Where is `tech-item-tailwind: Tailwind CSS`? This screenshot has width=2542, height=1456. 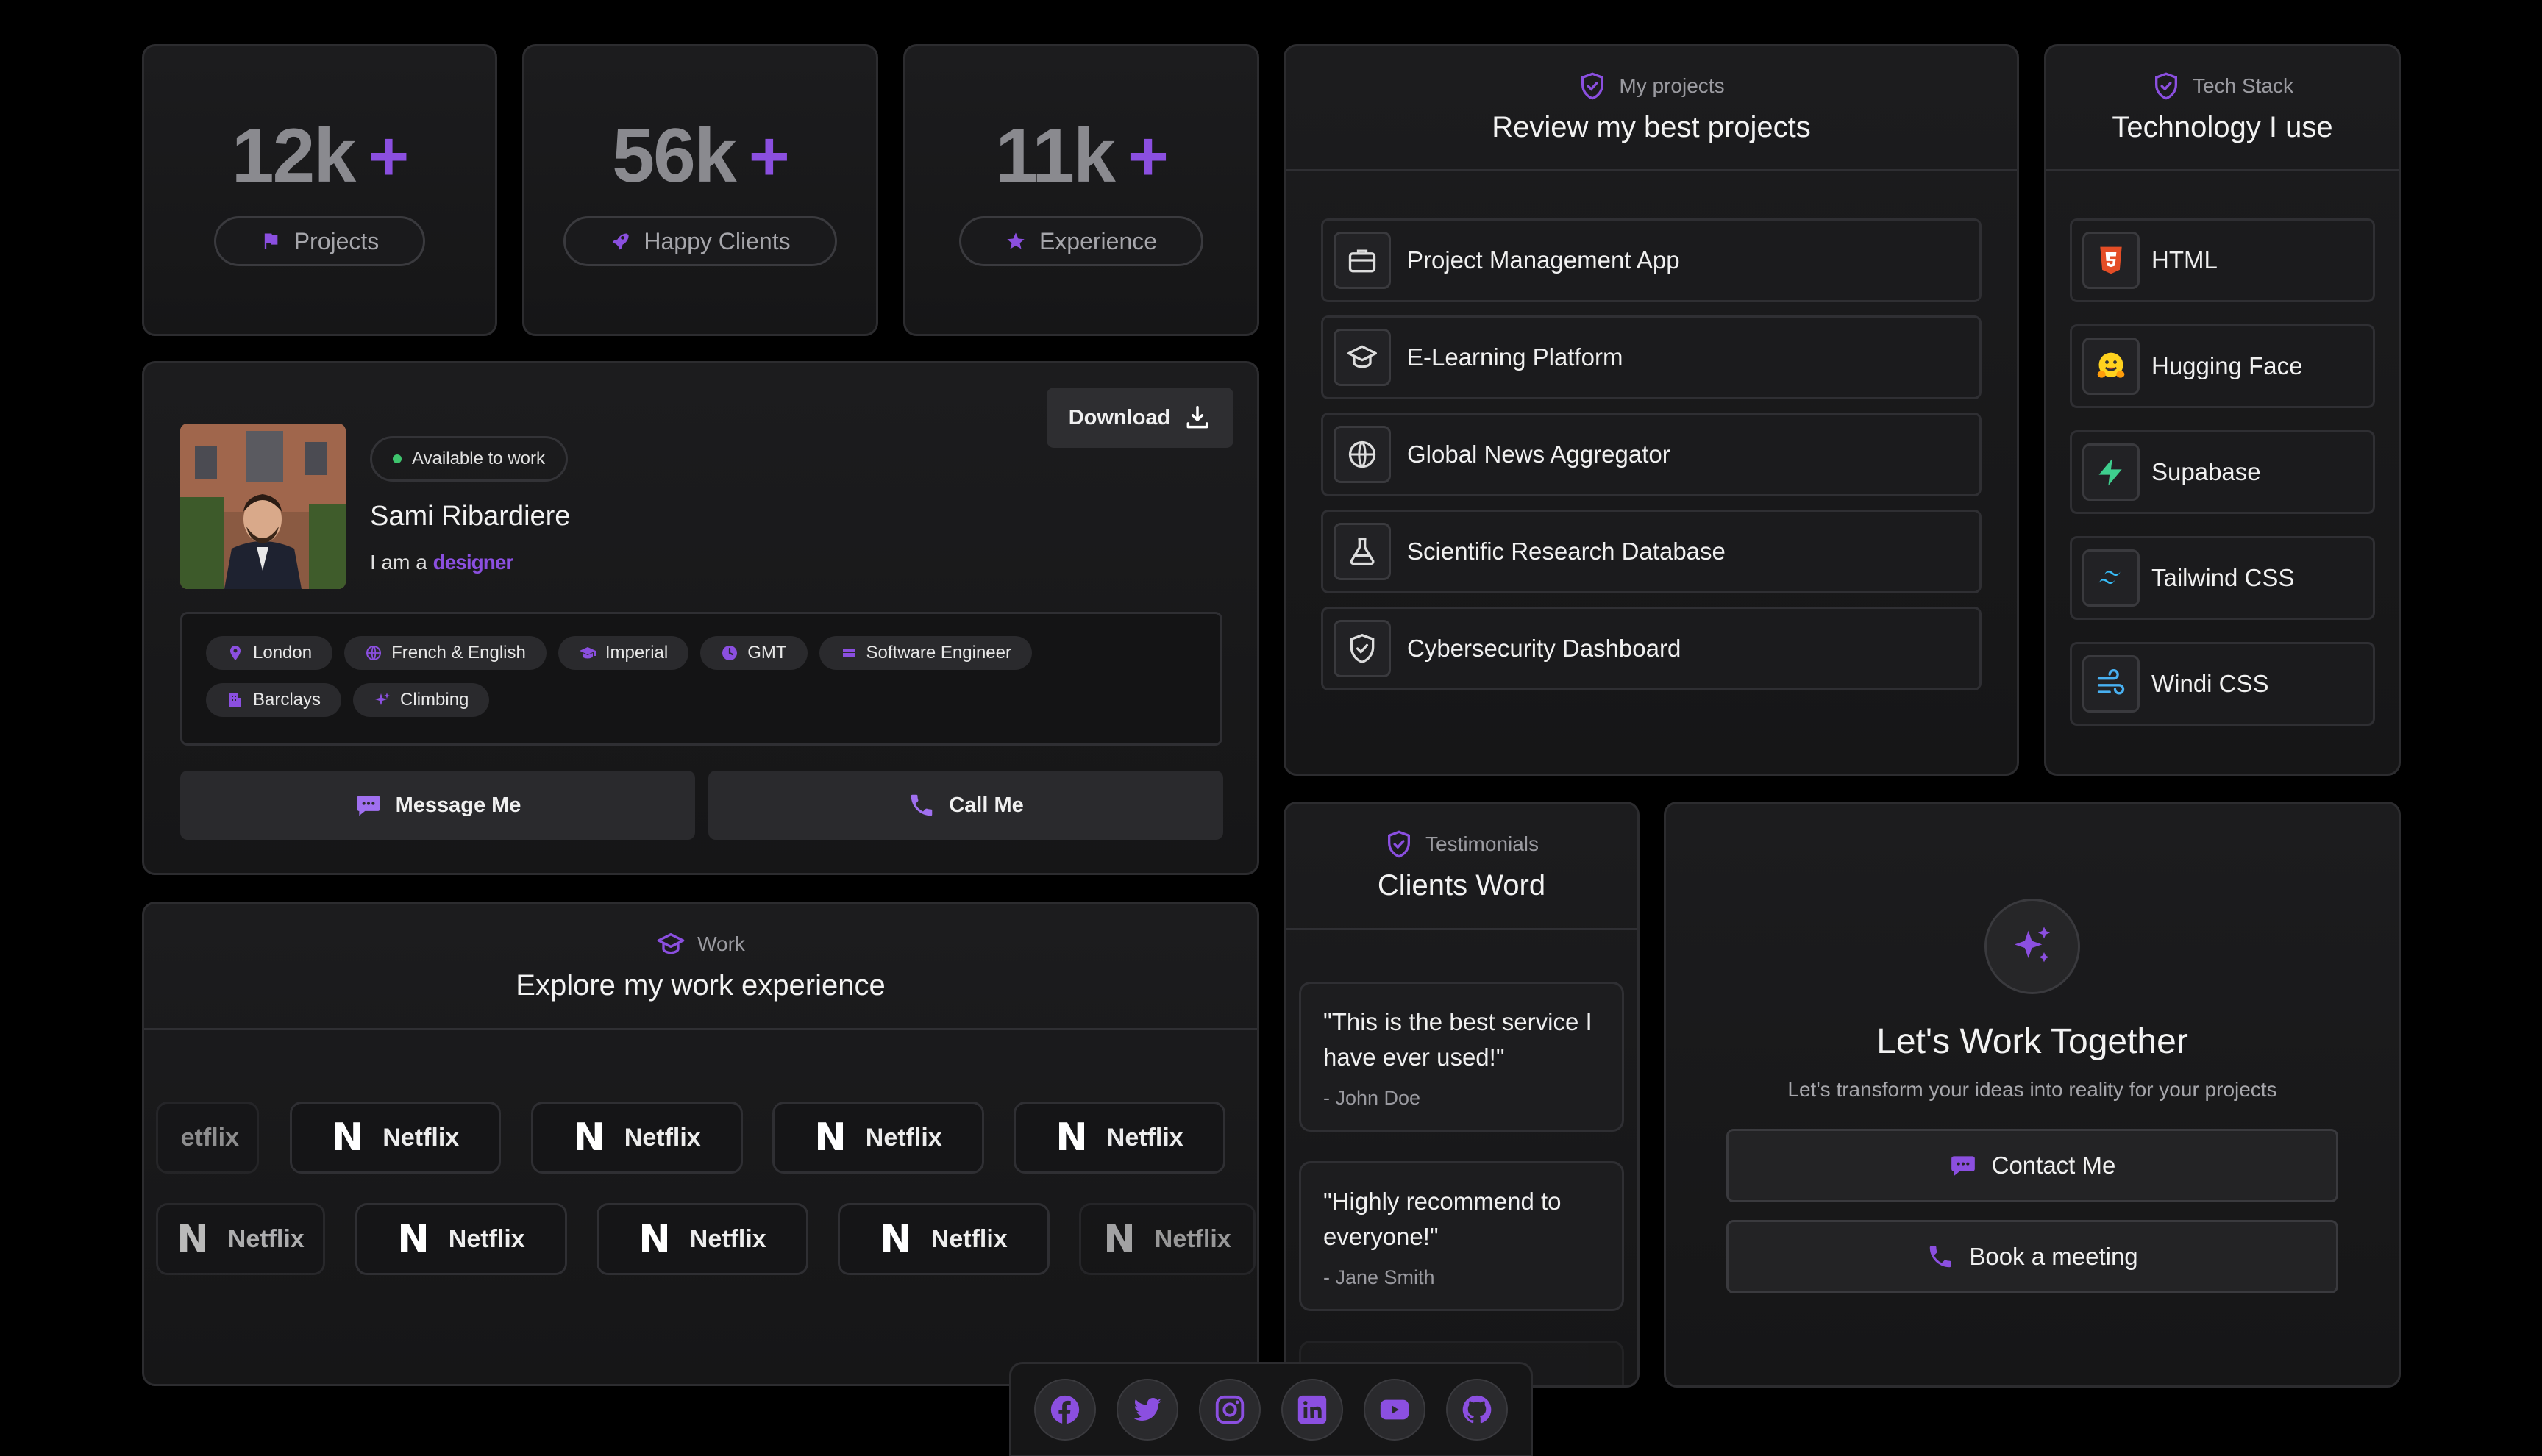
tech-item-tailwind: Tailwind CSS is located at coordinates (2223, 578).